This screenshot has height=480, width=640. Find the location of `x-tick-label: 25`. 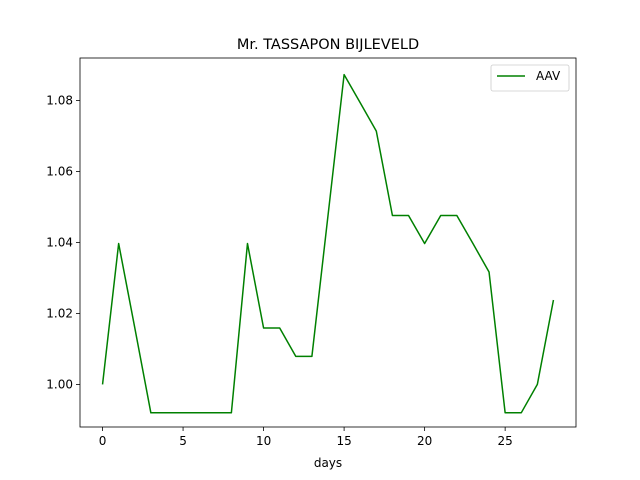

x-tick-label: 25 is located at coordinates (505, 441).